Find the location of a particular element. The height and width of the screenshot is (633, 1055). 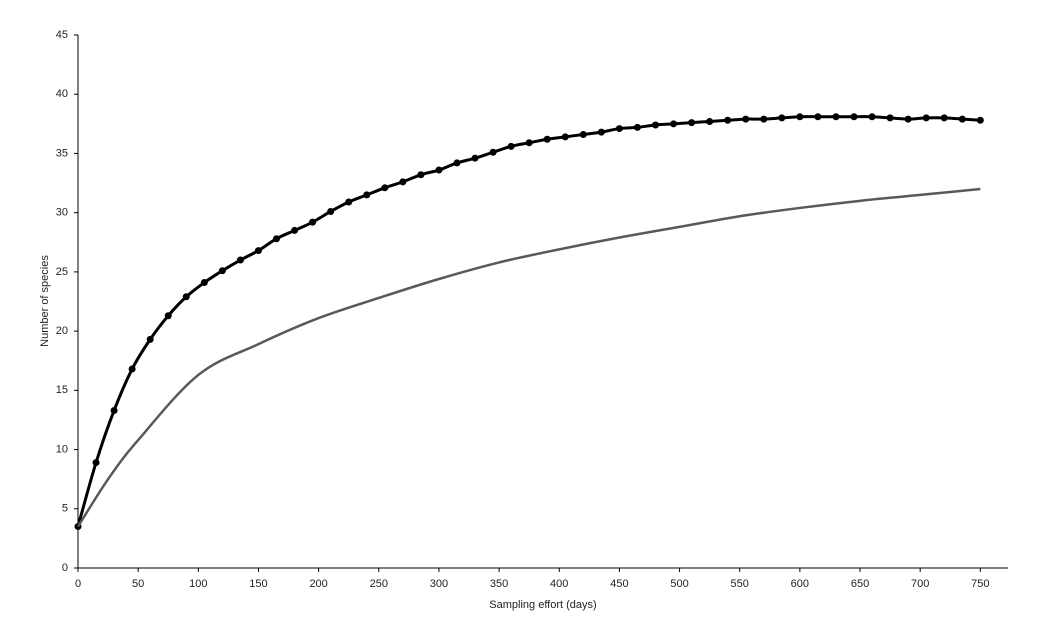

y-tick-label: 10 is located at coordinates (62, 449).